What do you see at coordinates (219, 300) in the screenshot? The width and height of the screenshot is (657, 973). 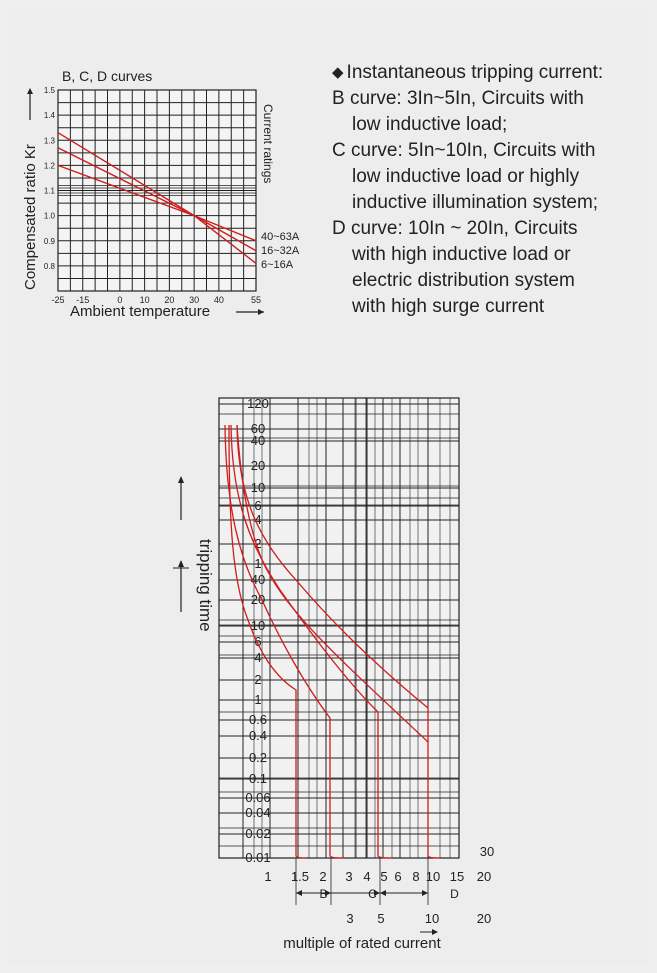 I see `x-tick-label: 40` at bounding box center [219, 300].